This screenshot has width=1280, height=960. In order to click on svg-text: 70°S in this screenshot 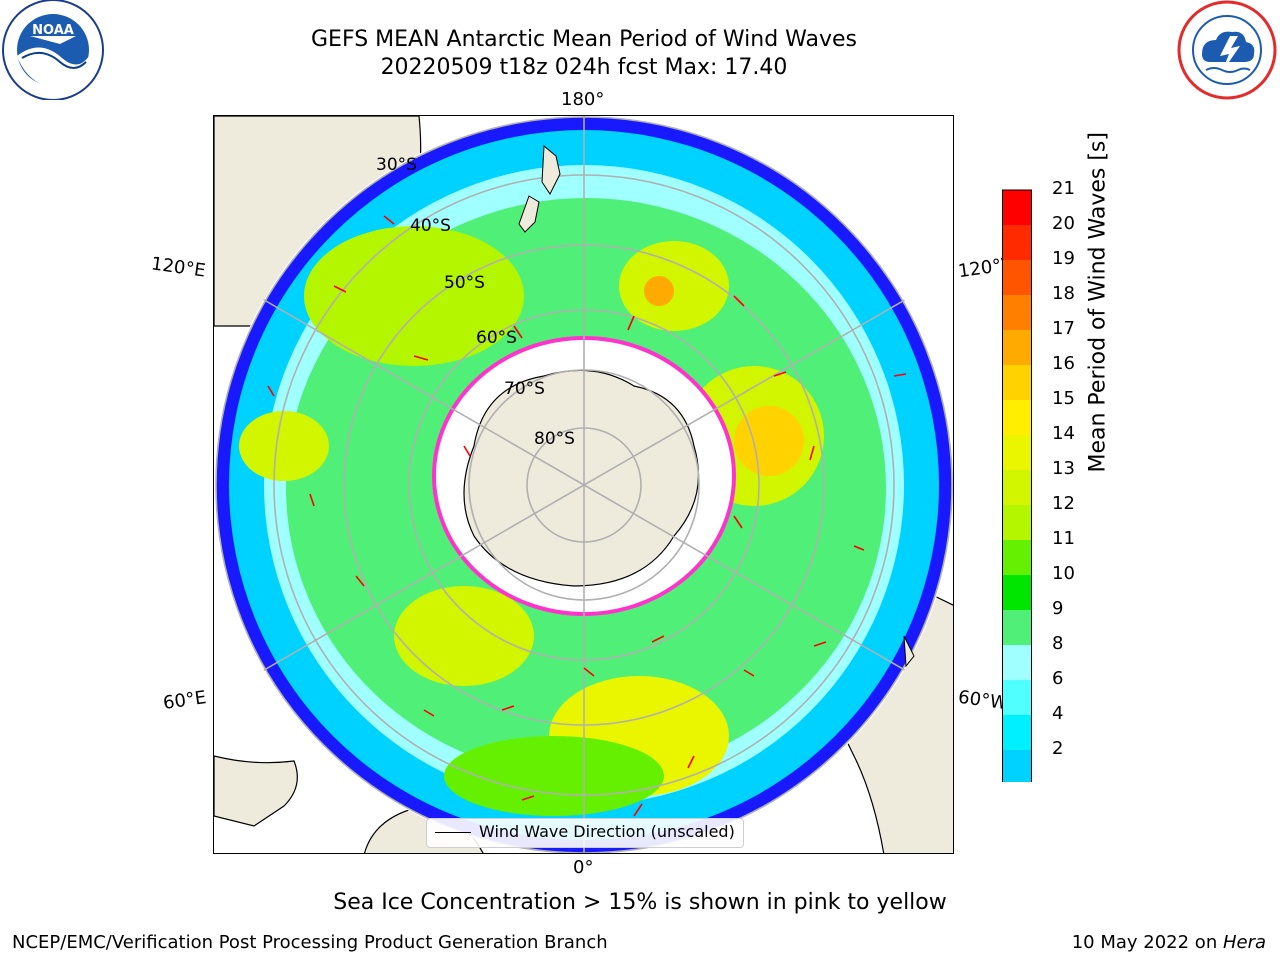, I will do `click(524, 389)`.